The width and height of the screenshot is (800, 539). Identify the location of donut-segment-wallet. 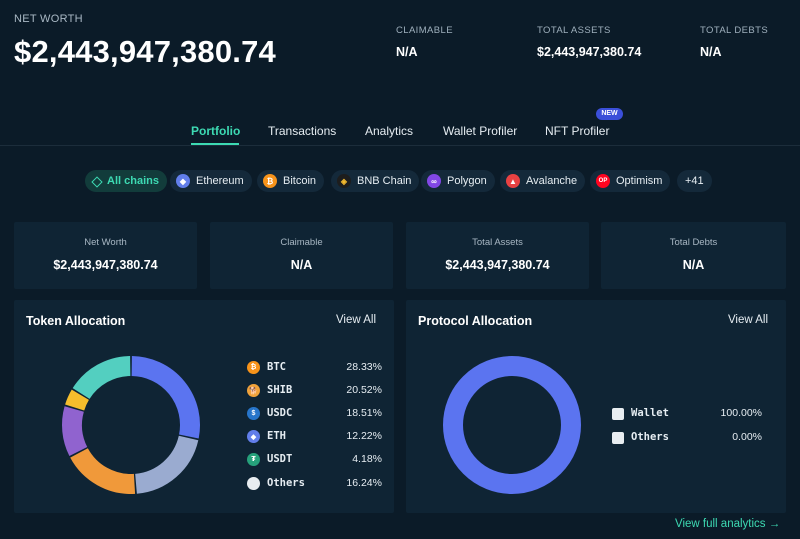
(512, 425).